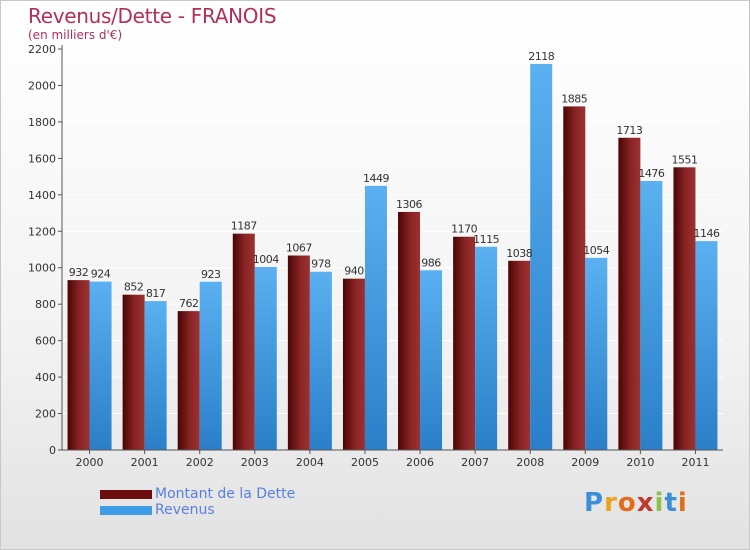  What do you see at coordinates (376, 178) in the screenshot?
I see `data-label: 1449` at bounding box center [376, 178].